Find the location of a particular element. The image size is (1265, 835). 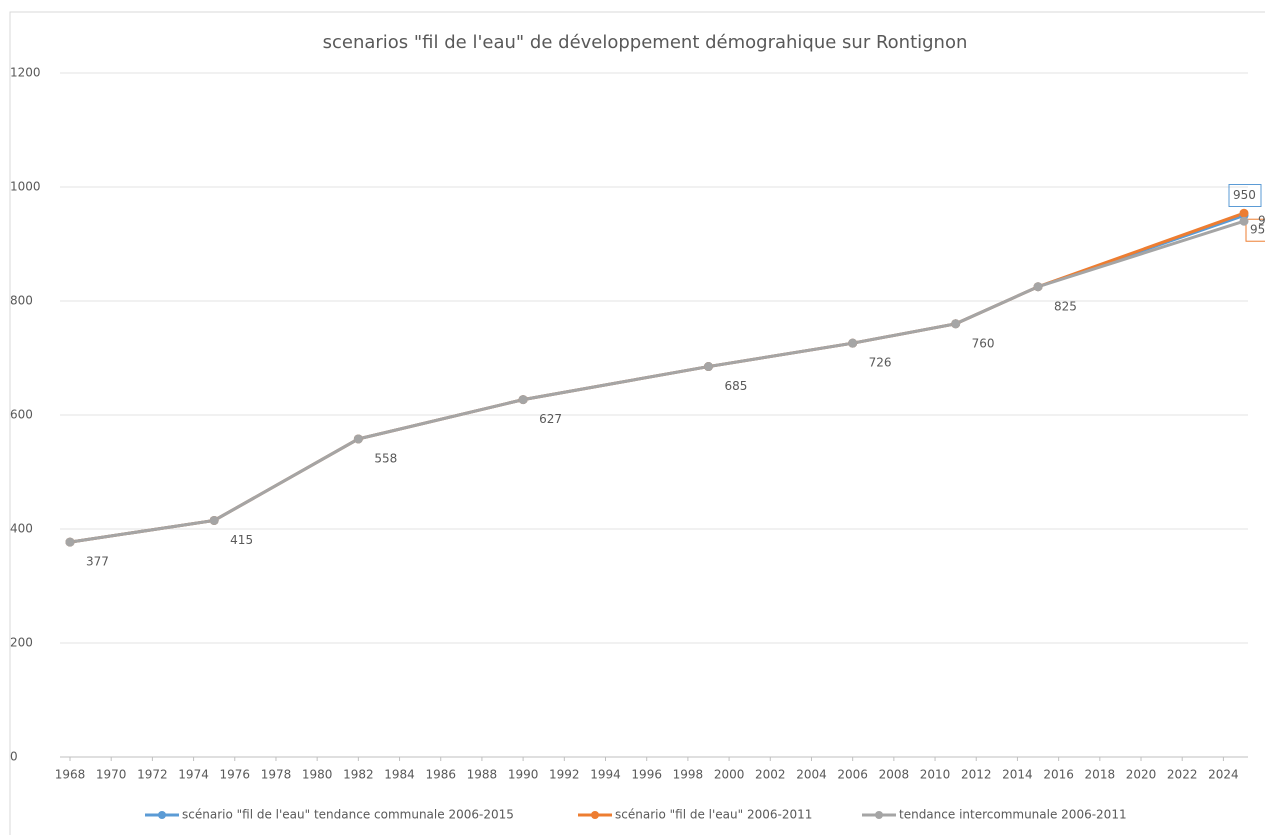

x-tick-label: 2018 is located at coordinates (1100, 775).